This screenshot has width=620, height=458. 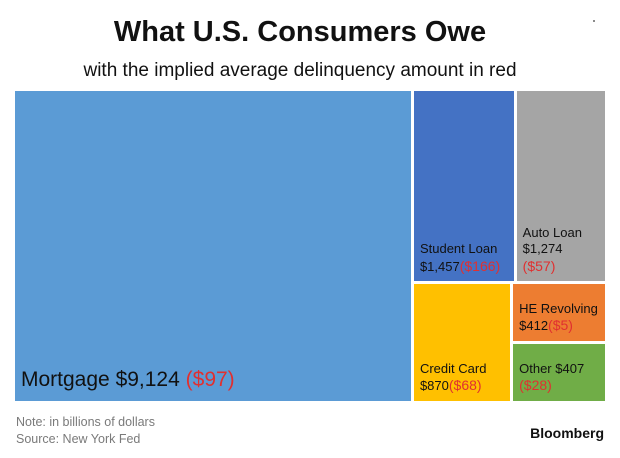 I want to click on tile-name-credit-card: Credit Card, so click(x=453, y=369).